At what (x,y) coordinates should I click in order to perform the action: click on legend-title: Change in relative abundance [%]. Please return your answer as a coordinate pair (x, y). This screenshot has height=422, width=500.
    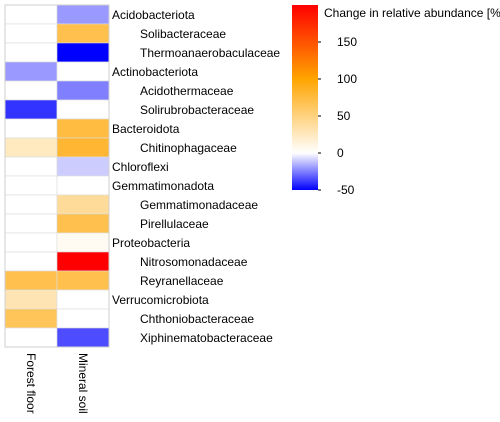
    Looking at the image, I should click on (412, 13).